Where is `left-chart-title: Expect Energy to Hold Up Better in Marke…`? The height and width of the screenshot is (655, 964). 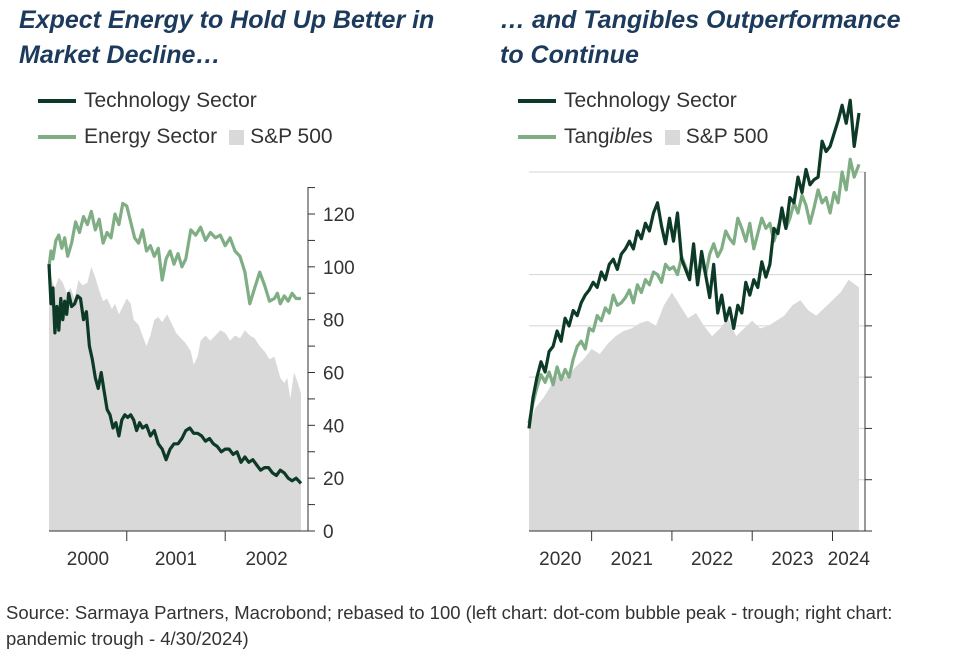
left-chart-title: Expect Energy to Hold Up Better in Marke… is located at coordinates (254, 38).